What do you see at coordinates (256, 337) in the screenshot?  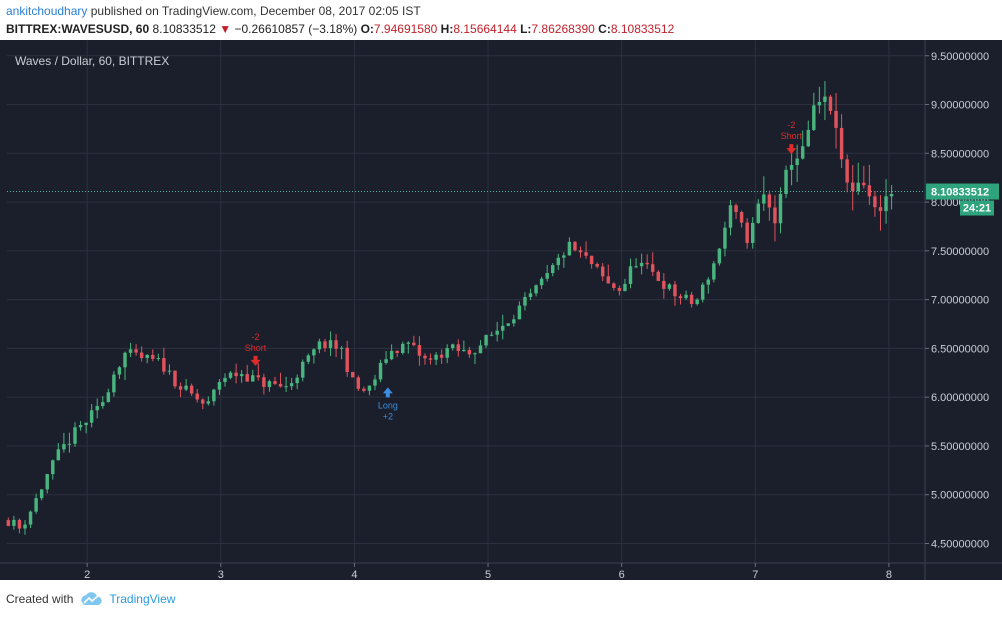 I see `signal-value: -2` at bounding box center [256, 337].